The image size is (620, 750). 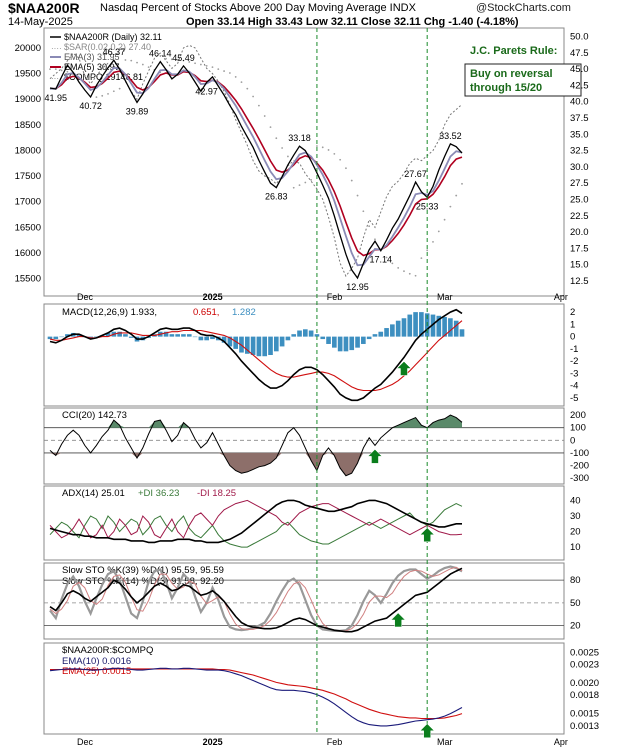 I want to click on y-tick-stoch: 50, so click(x=575, y=603).